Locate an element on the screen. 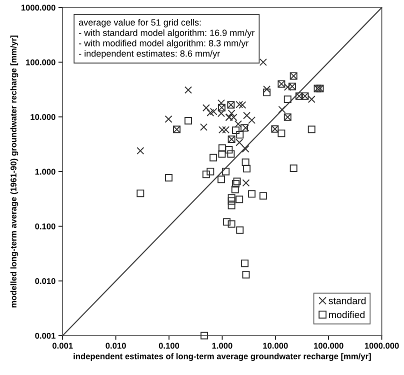 This screenshot has height=375, width=404. y-tick-label: 1.000 is located at coordinates (45, 171).